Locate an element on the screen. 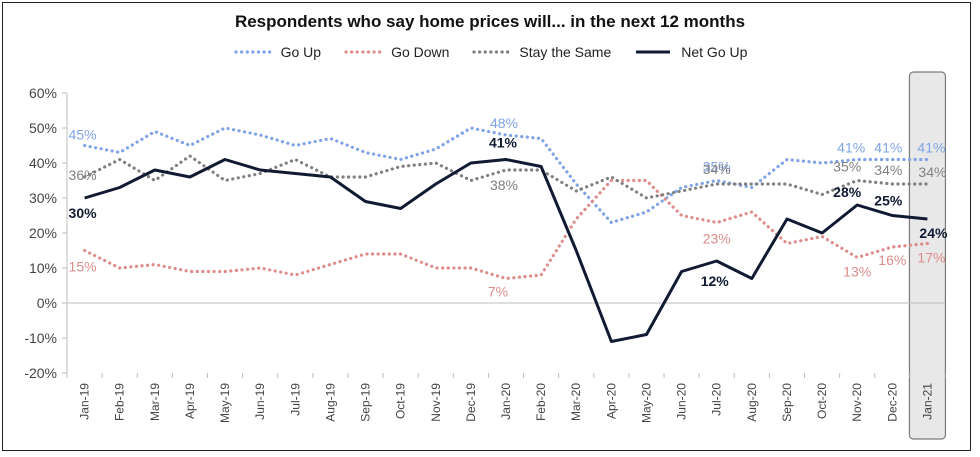 The width and height of the screenshot is (980, 457). y-tick-label: 20% is located at coordinates (43, 233).